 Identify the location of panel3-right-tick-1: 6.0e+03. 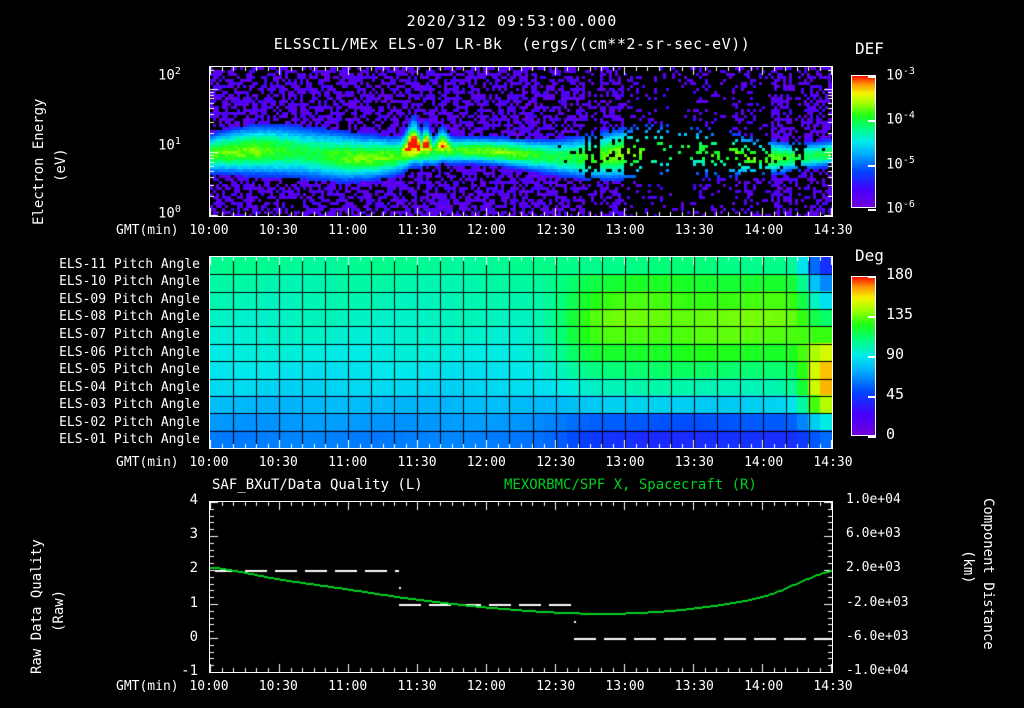
(873, 534).